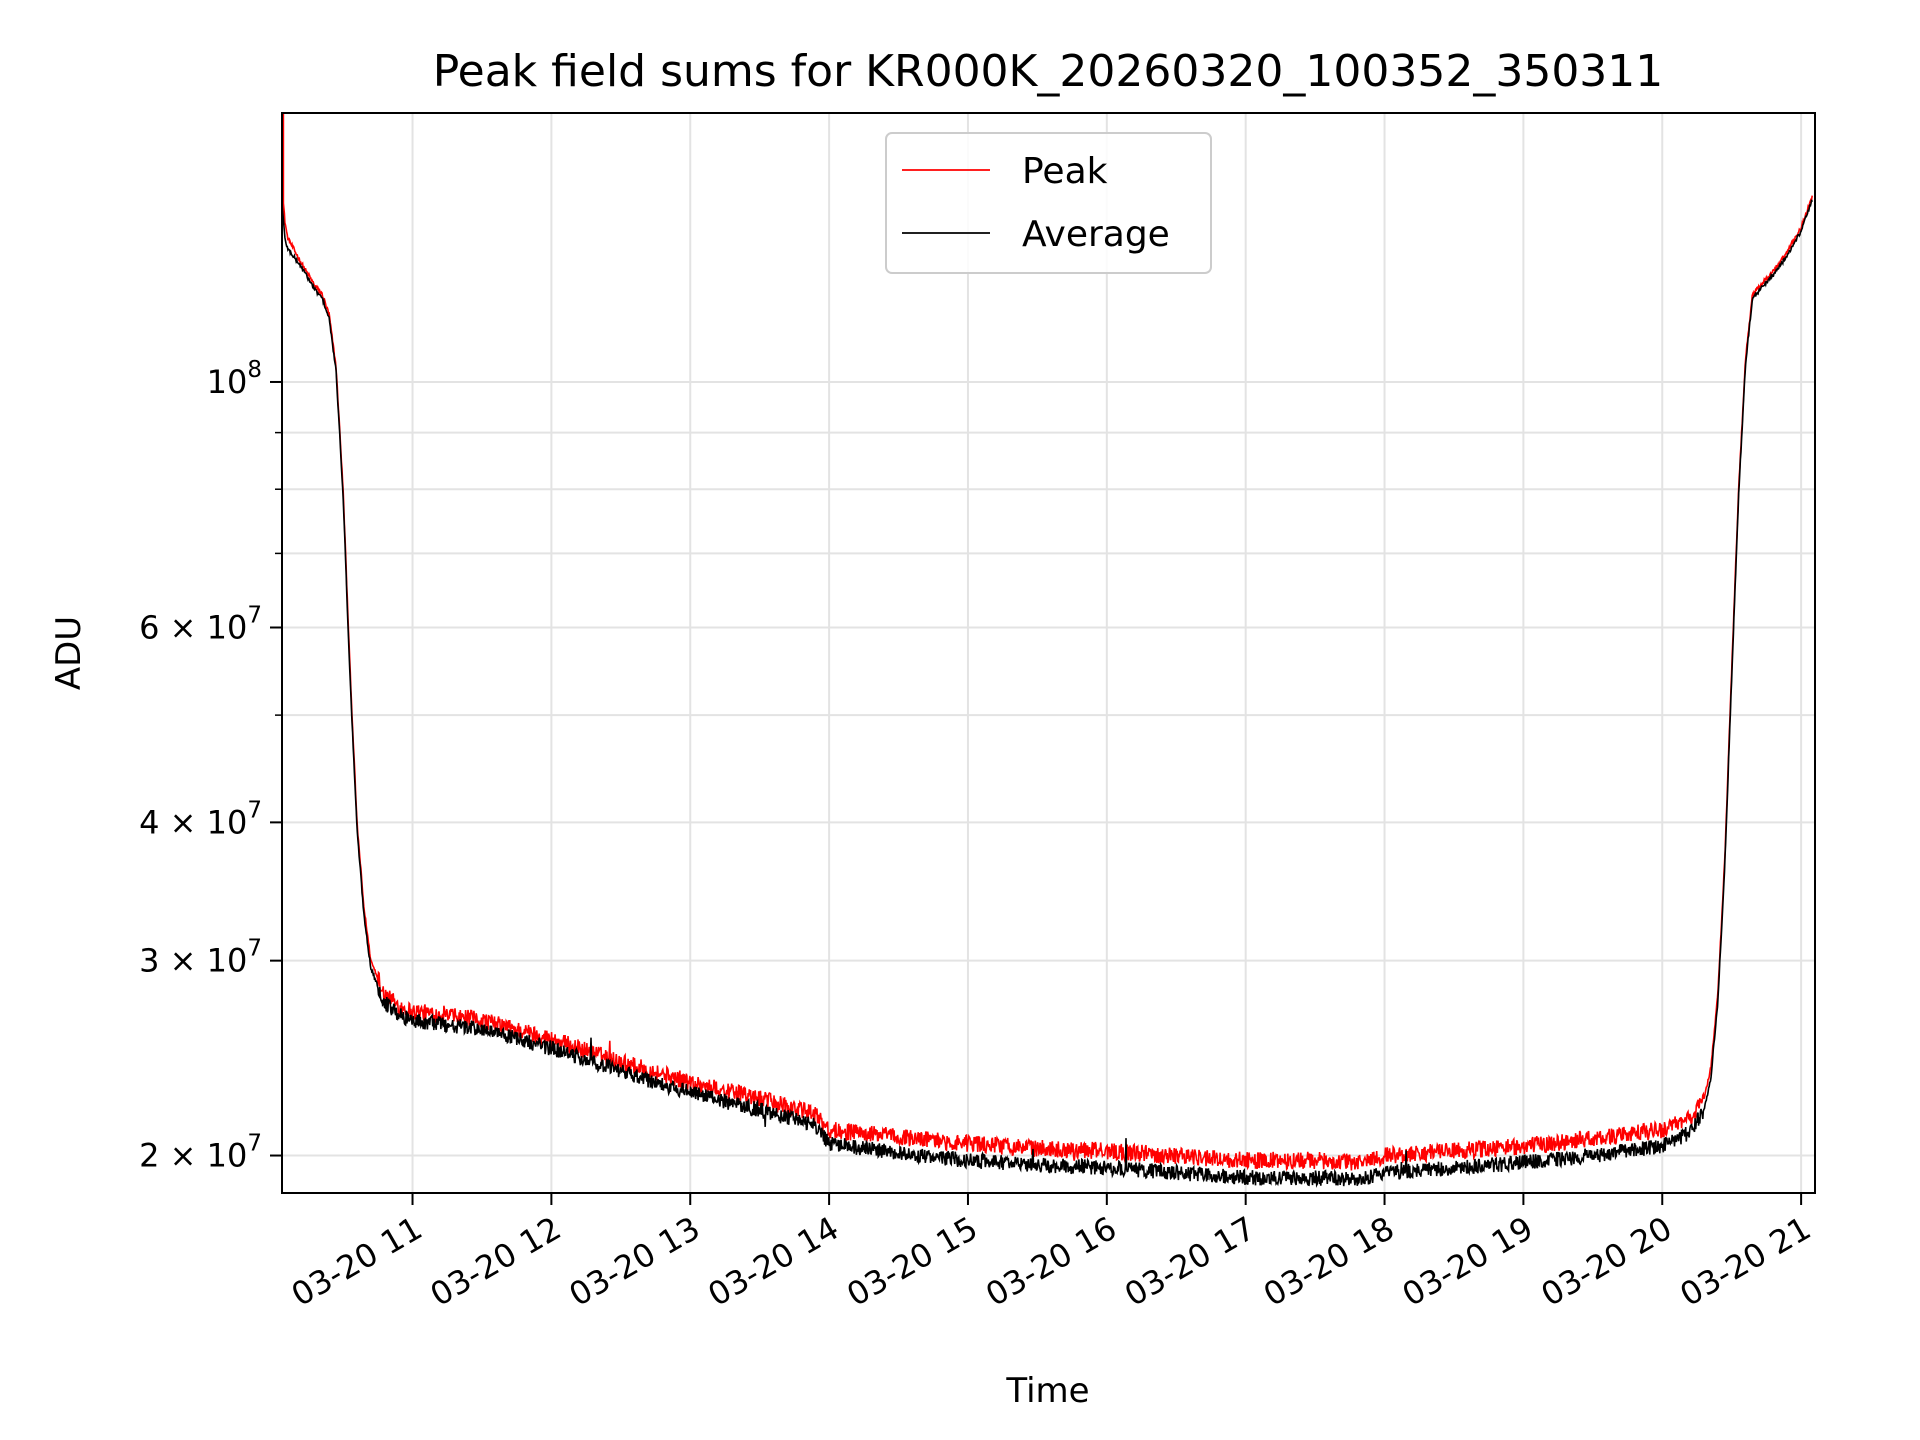 Image resolution: width=1920 pixels, height=1440 pixels. Describe the element at coordinates (227, 382) in the screenshot. I see `y-tick-mantissa: 10` at that location.